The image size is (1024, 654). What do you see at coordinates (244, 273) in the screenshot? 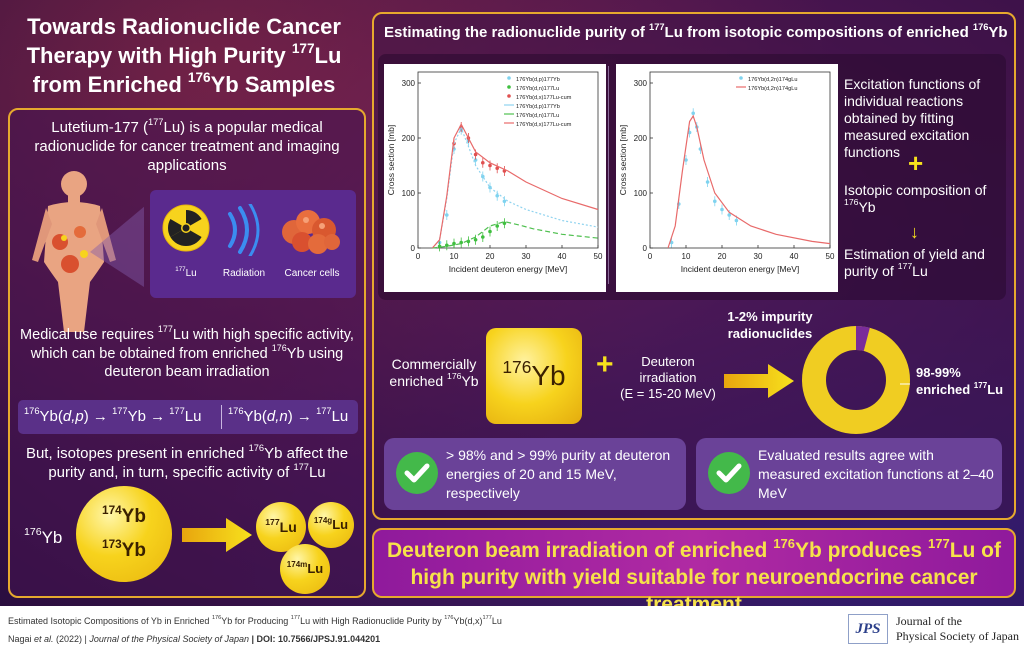
I see `radiation-label: Radiation` at bounding box center [244, 273].